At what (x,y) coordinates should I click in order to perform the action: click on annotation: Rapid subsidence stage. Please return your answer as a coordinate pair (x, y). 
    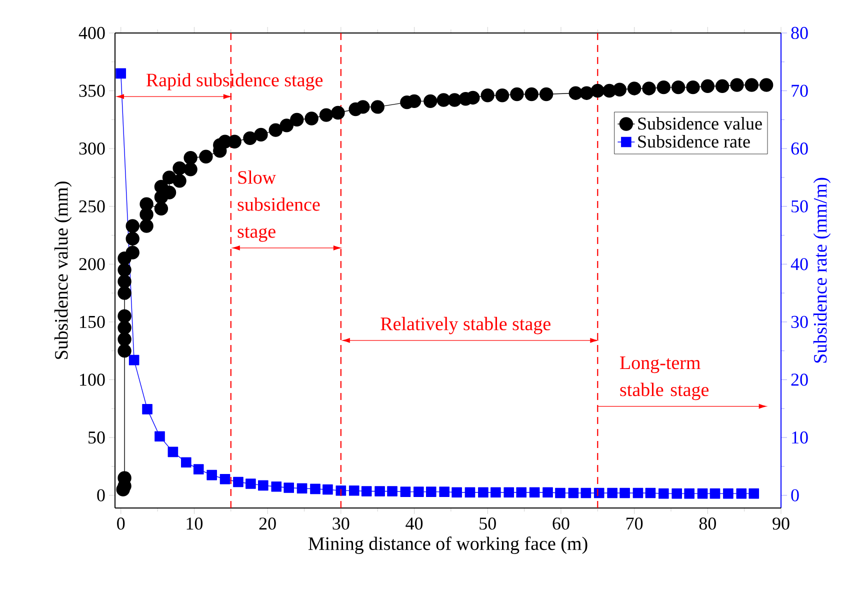
    Looking at the image, I should click on (234, 81).